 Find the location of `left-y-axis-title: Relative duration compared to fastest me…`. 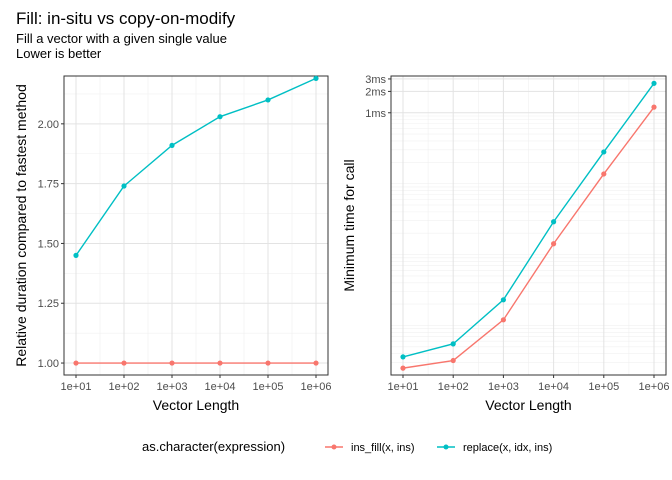

left-y-axis-title: Relative duration compared to fastest me… is located at coordinates (21, 225).